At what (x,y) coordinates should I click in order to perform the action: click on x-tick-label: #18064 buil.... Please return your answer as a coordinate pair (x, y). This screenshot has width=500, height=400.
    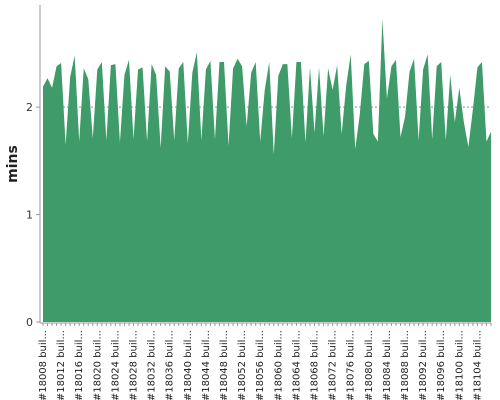
    Looking at the image, I should click on (296, 365).